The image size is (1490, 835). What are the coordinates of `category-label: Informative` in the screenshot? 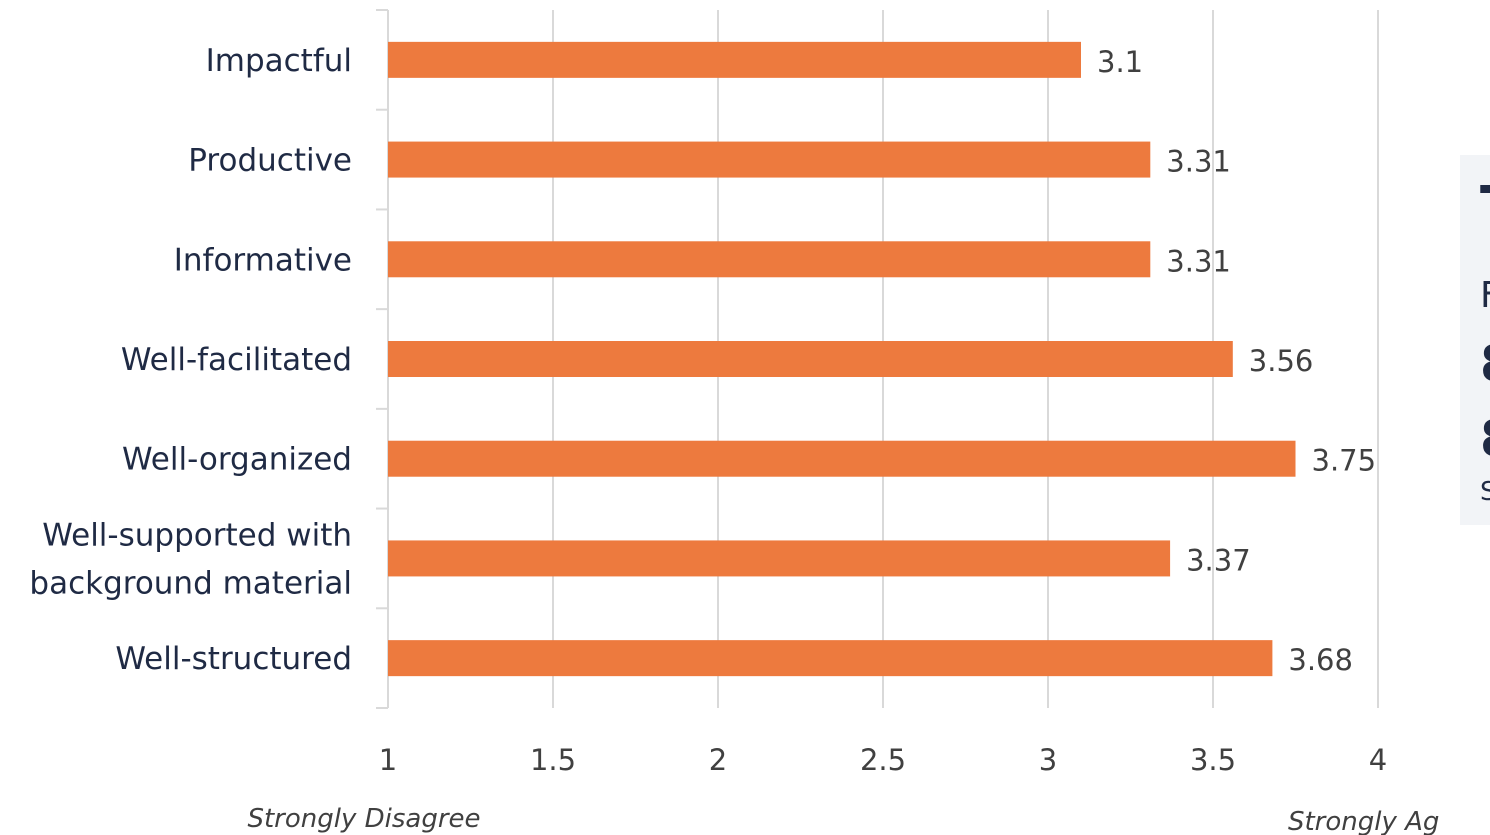 It's located at (263, 260).